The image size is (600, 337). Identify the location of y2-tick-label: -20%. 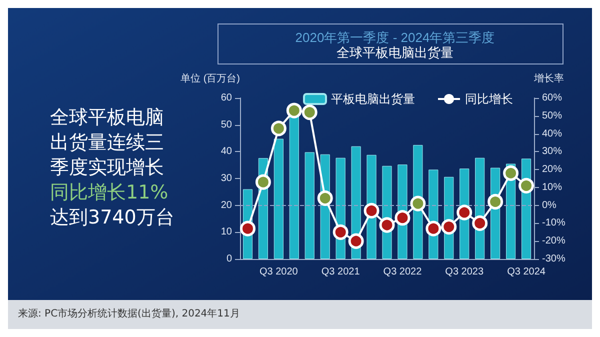
(554, 241).